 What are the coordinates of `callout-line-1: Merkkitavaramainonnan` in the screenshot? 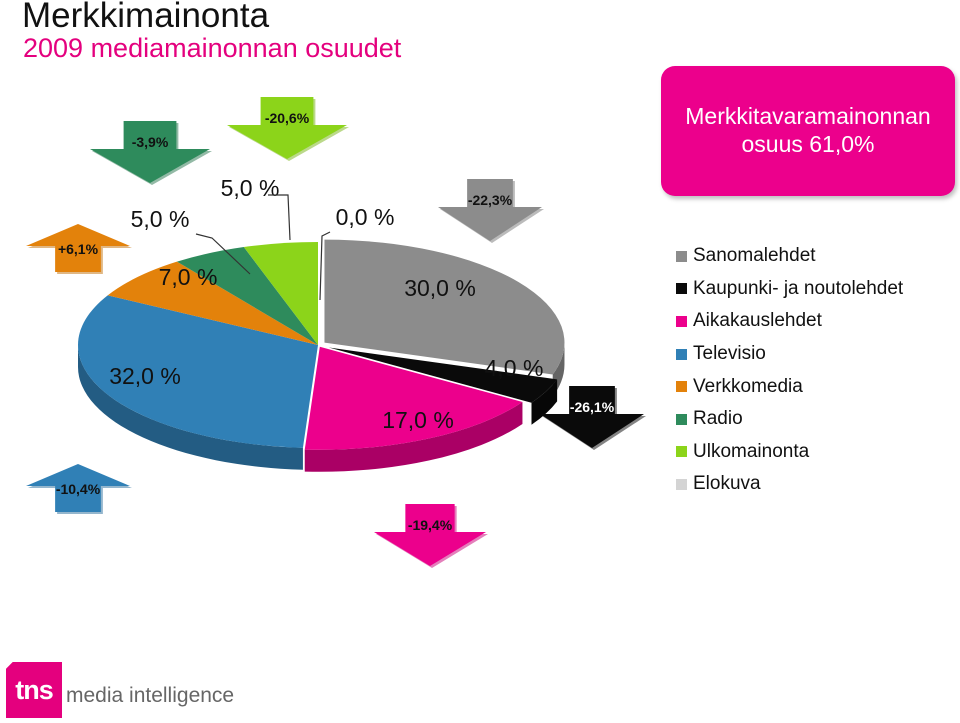 It's located at (808, 116).